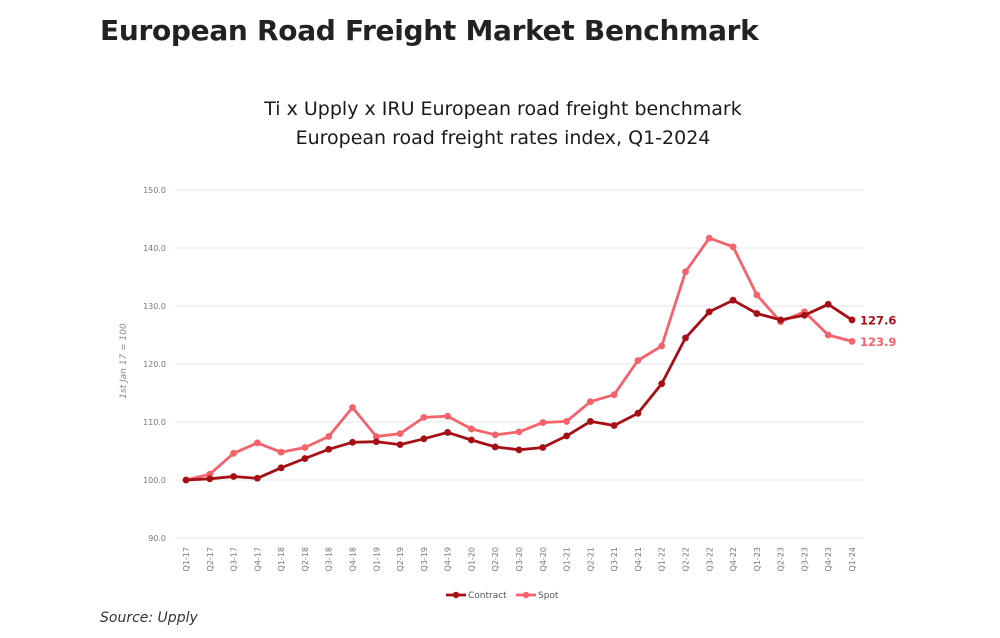 This screenshot has width=1000, height=638. Describe the element at coordinates (149, 618) in the screenshot. I see `source-note: Source: Upply` at that location.